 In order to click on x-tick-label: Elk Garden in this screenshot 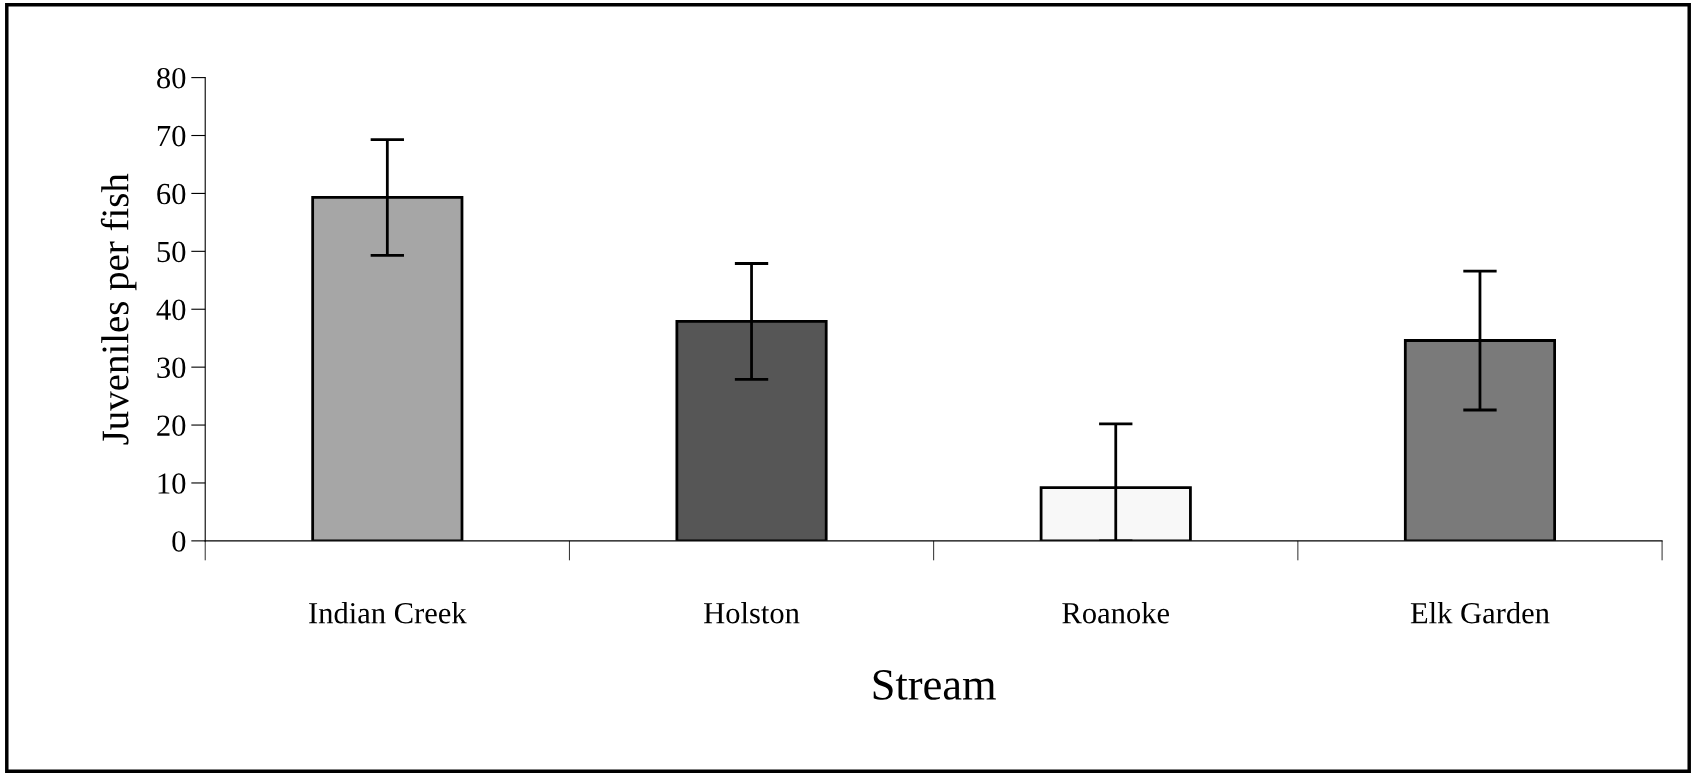, I will do `click(1480, 612)`.